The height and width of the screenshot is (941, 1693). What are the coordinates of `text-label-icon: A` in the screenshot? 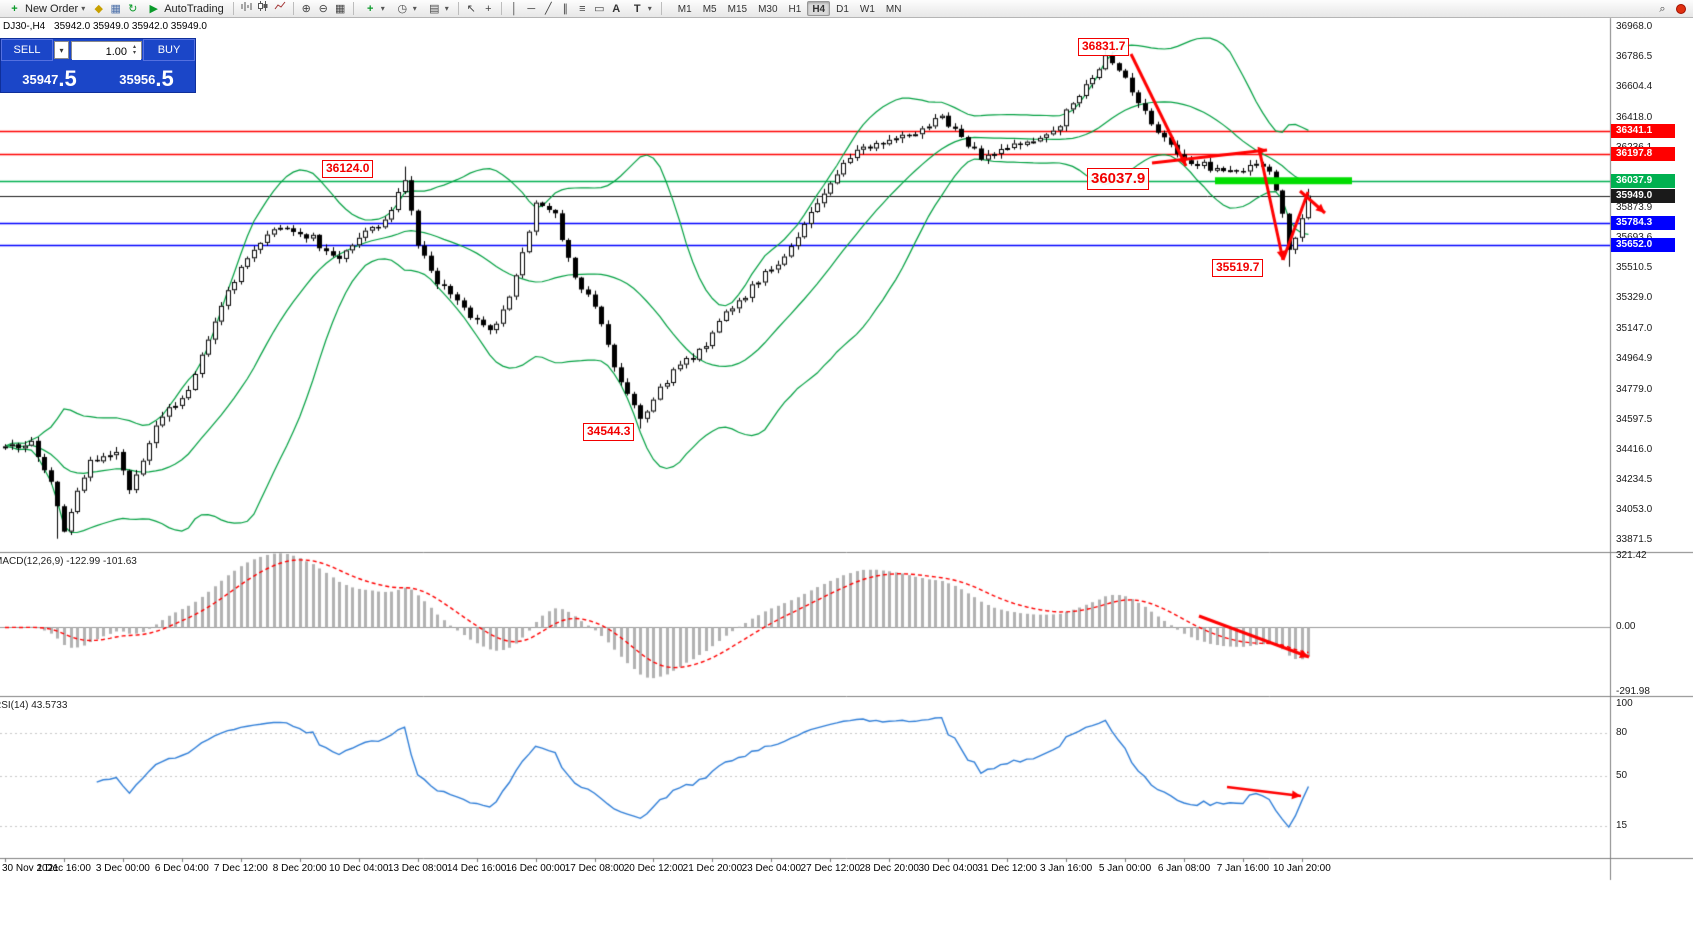 It's located at (616, 8).